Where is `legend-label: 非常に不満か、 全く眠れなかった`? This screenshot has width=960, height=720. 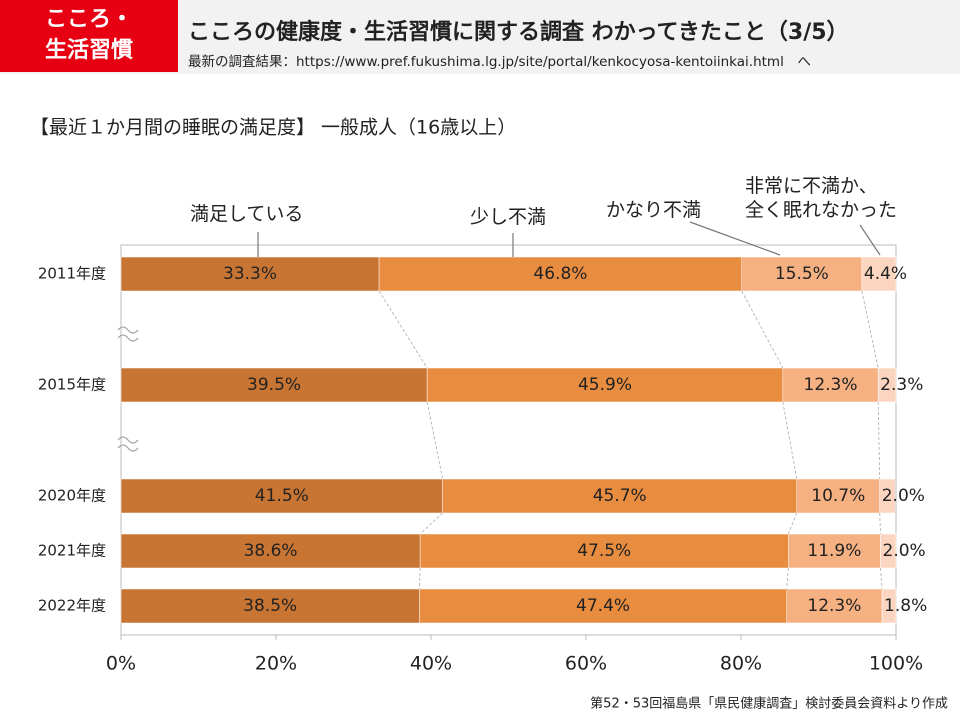
legend-label: 非常に不満か、 全く眠れなかった is located at coordinates (821, 198).